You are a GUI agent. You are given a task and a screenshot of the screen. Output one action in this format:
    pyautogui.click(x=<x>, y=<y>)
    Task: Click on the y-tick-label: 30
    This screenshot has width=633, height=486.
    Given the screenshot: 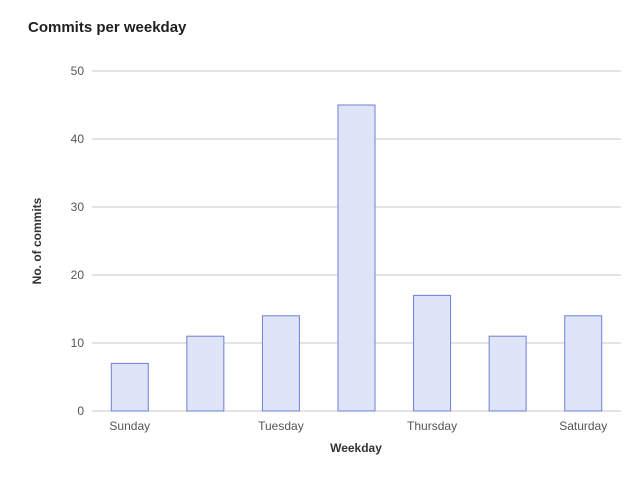 What is the action you would take?
    pyautogui.click(x=78, y=207)
    